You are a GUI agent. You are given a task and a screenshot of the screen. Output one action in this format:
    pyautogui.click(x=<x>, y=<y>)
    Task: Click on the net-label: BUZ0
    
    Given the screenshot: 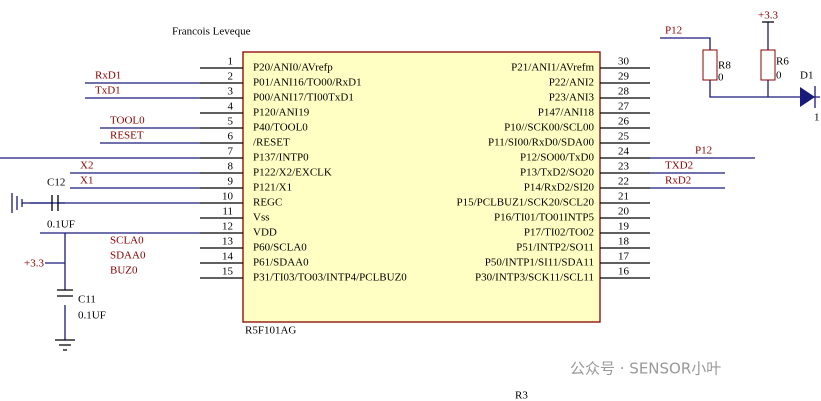 What is the action you would take?
    pyautogui.click(x=124, y=271)
    